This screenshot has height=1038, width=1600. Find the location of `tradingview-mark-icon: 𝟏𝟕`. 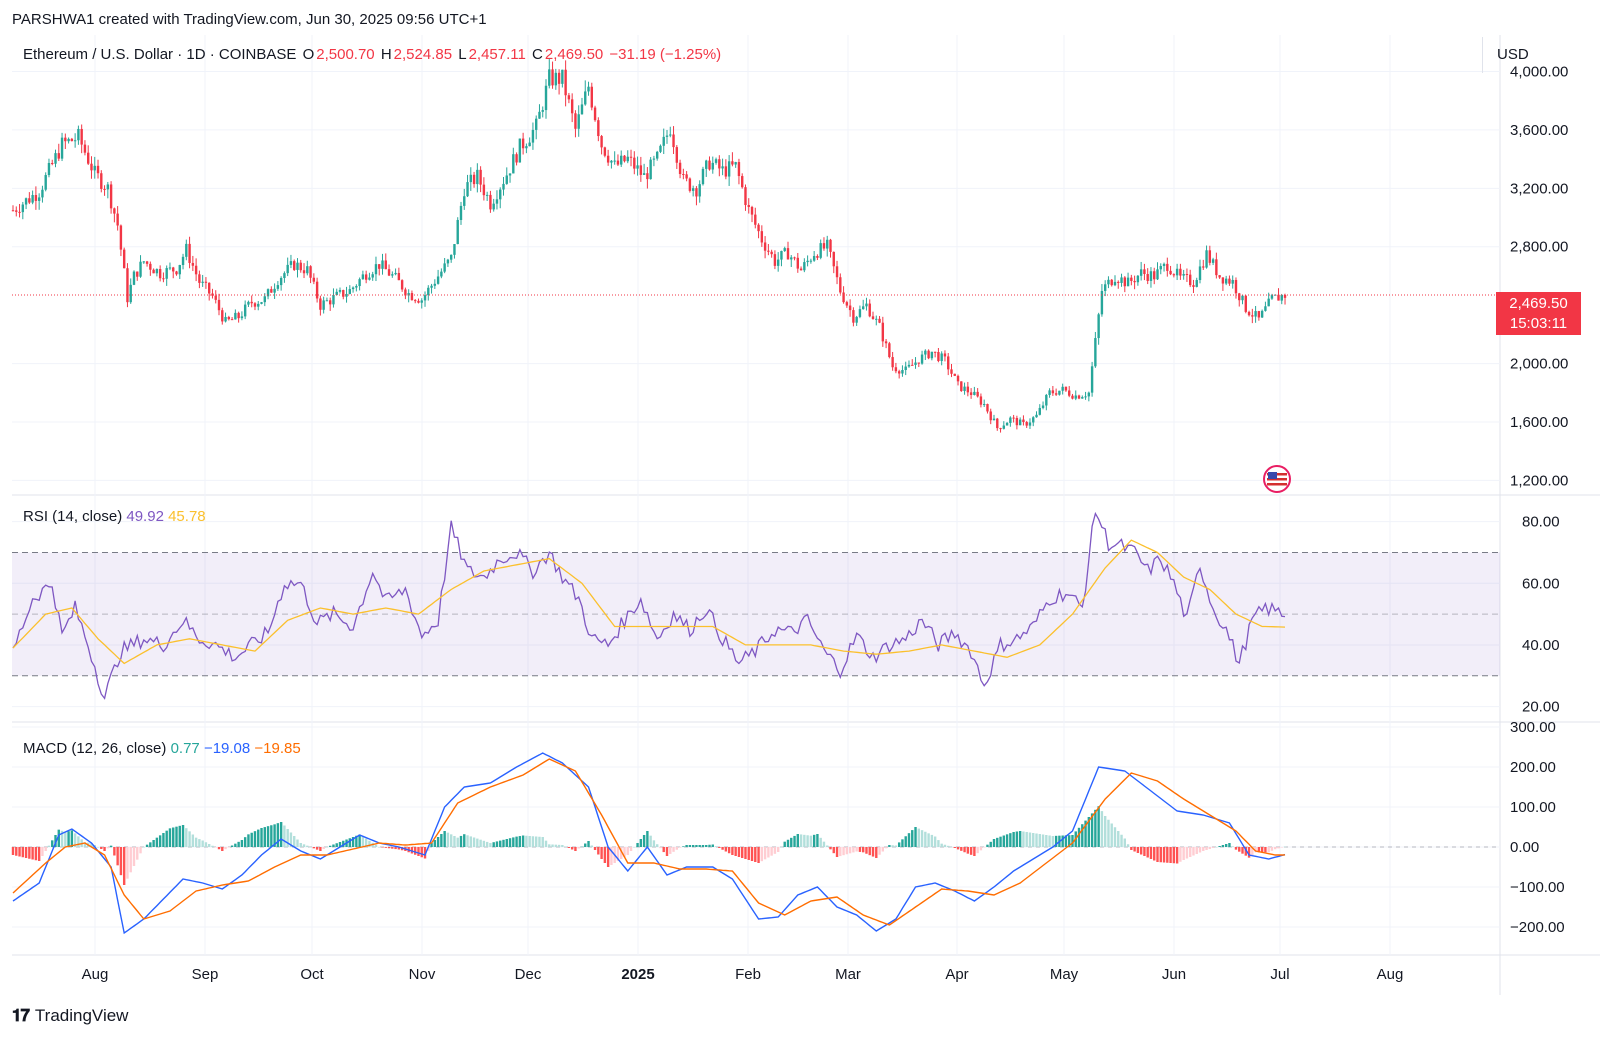

tradingview-mark-icon: 𝟏𝟕 is located at coordinates (21, 1015).